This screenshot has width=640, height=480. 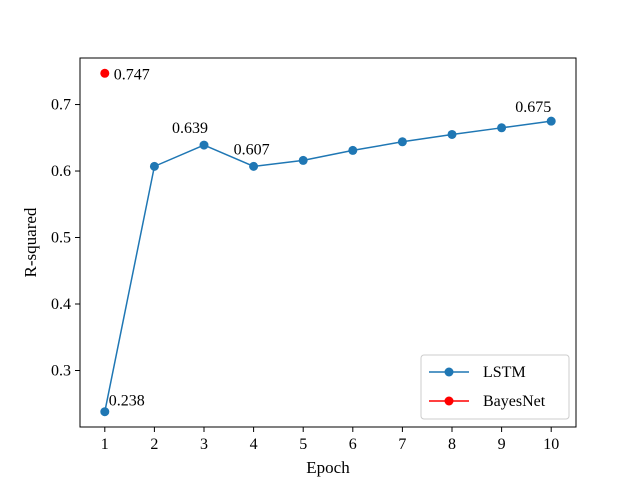 I want to click on legend-label-lstm: LSTM, so click(x=504, y=372).